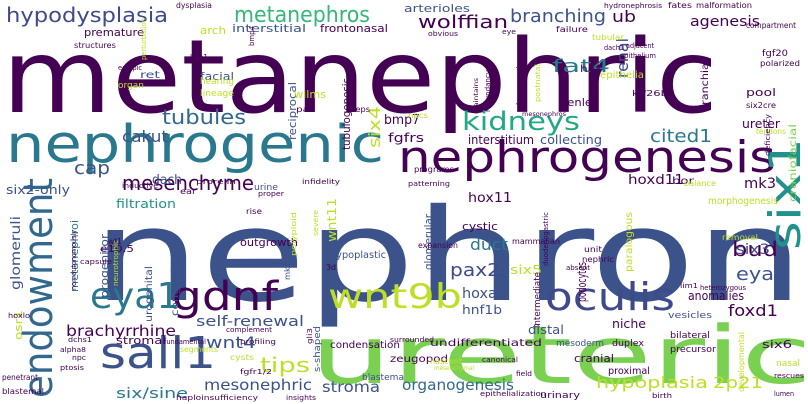  What do you see at coordinates (287, 271) in the screenshot?
I see `word: mk4` at bounding box center [287, 271].